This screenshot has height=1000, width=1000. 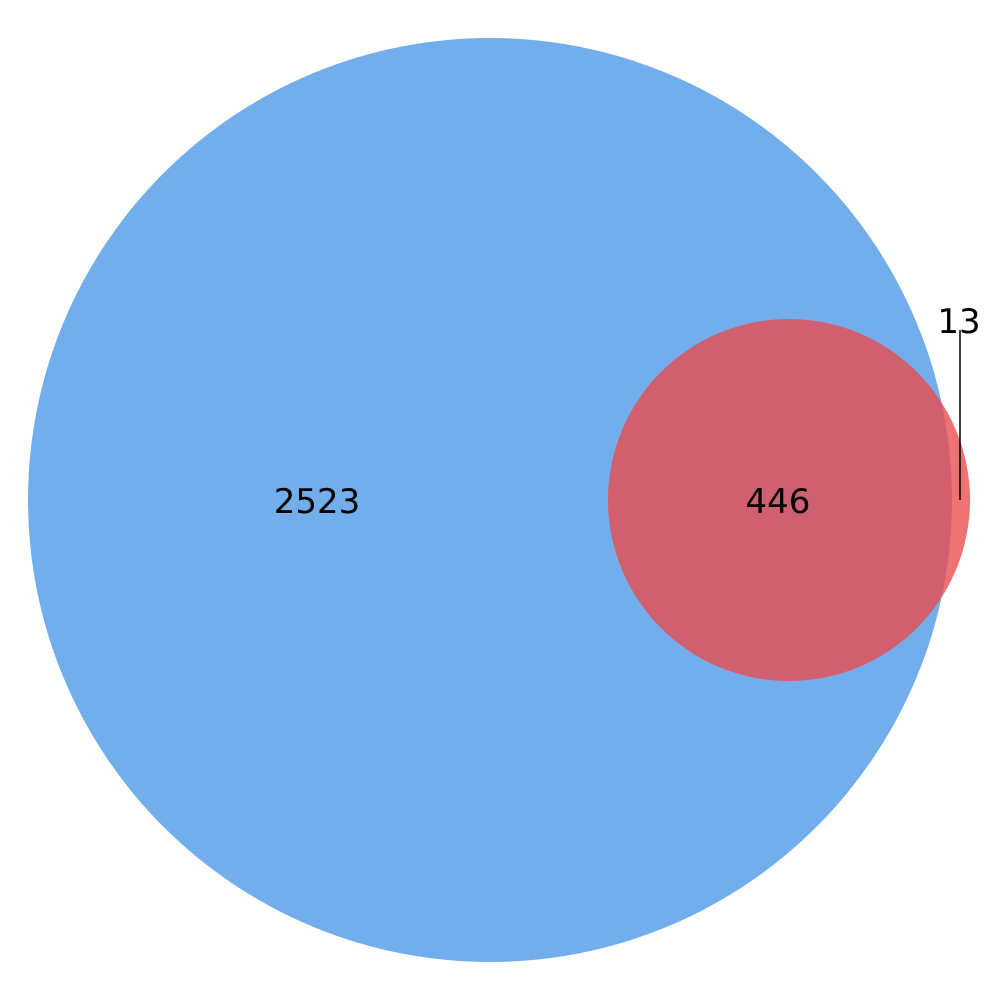 I want to click on set-b-only-count: 13, so click(x=958, y=322).